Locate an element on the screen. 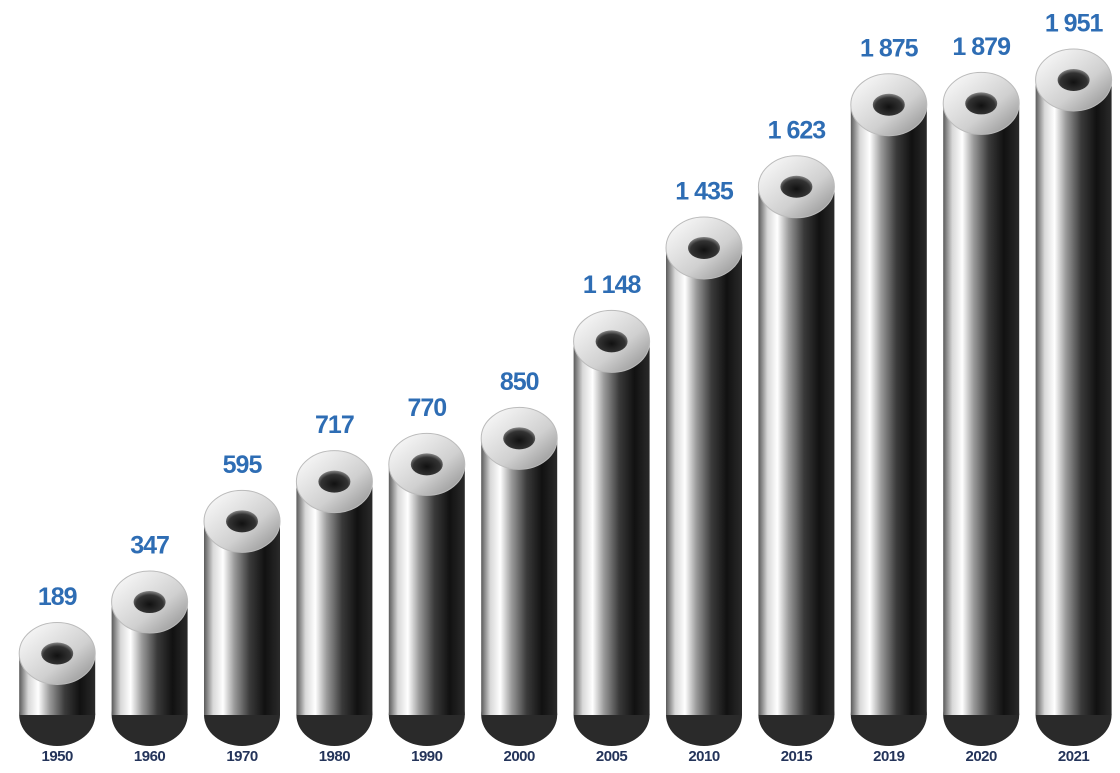 Image resolution: width=1120 pixels, height=773 pixels. x-tick-label: 2020 is located at coordinates (982, 756).